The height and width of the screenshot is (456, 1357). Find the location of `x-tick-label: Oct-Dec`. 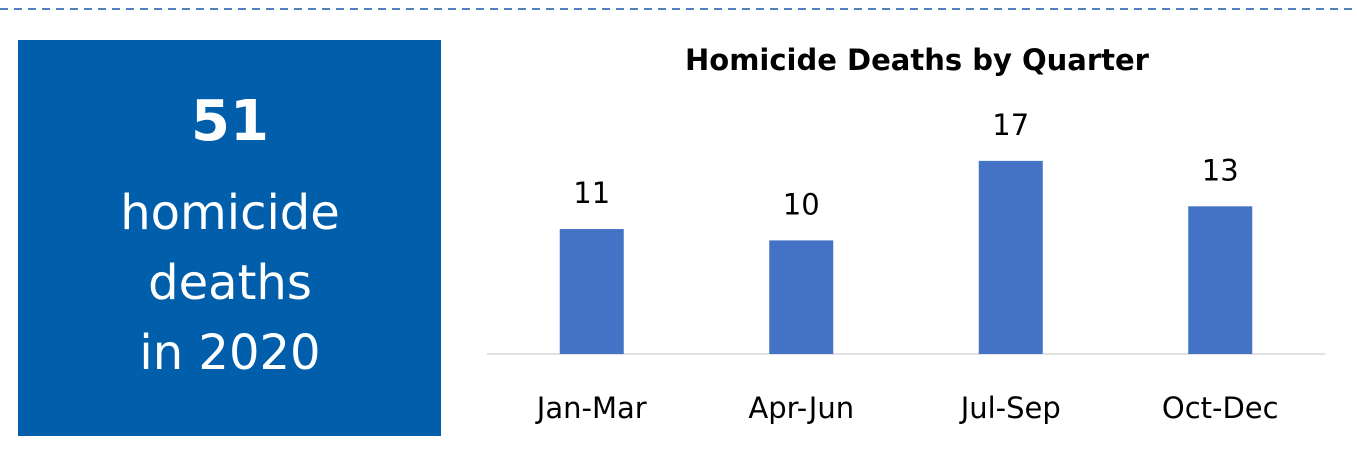

x-tick-label: Oct-Dec is located at coordinates (1220, 408).